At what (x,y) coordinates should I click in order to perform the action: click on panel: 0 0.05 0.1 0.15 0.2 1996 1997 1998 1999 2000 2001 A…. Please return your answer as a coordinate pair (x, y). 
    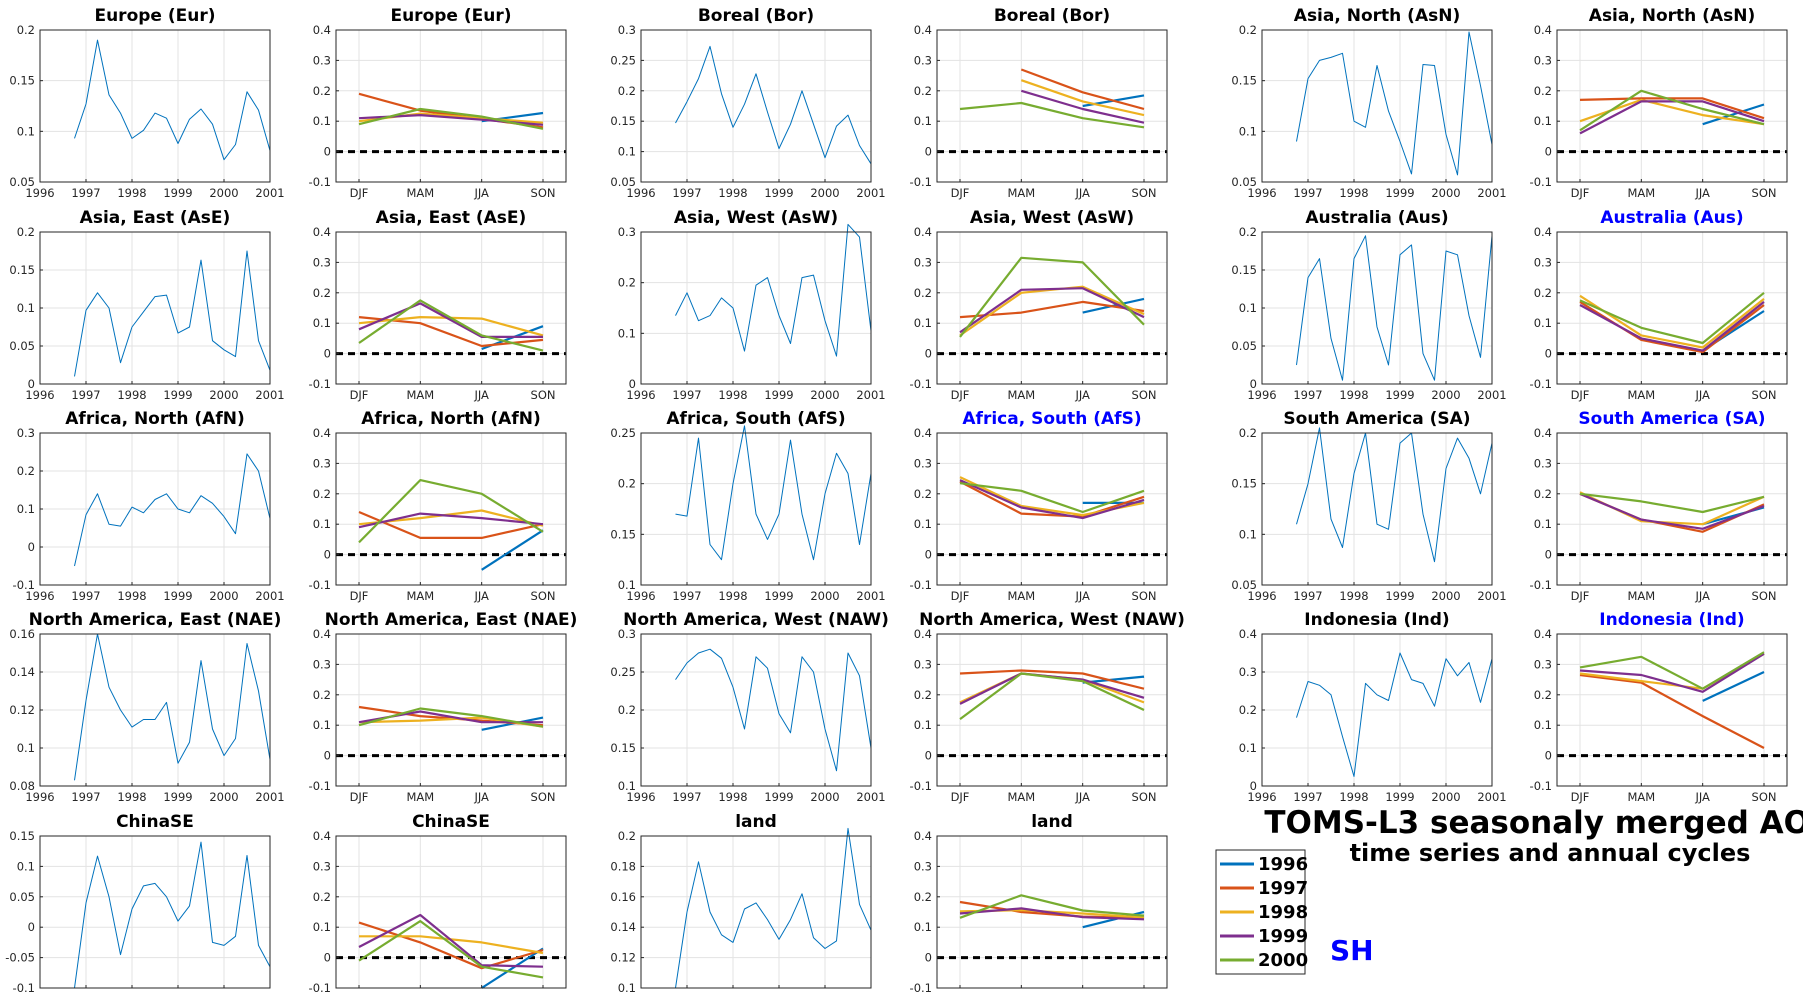
    Looking at the image, I should click on (146, 305).